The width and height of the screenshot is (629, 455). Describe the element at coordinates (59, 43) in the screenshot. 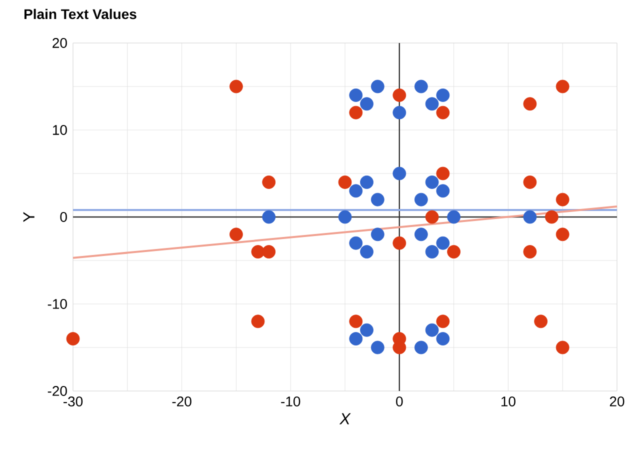

I see `y-tick-label: 20` at that location.